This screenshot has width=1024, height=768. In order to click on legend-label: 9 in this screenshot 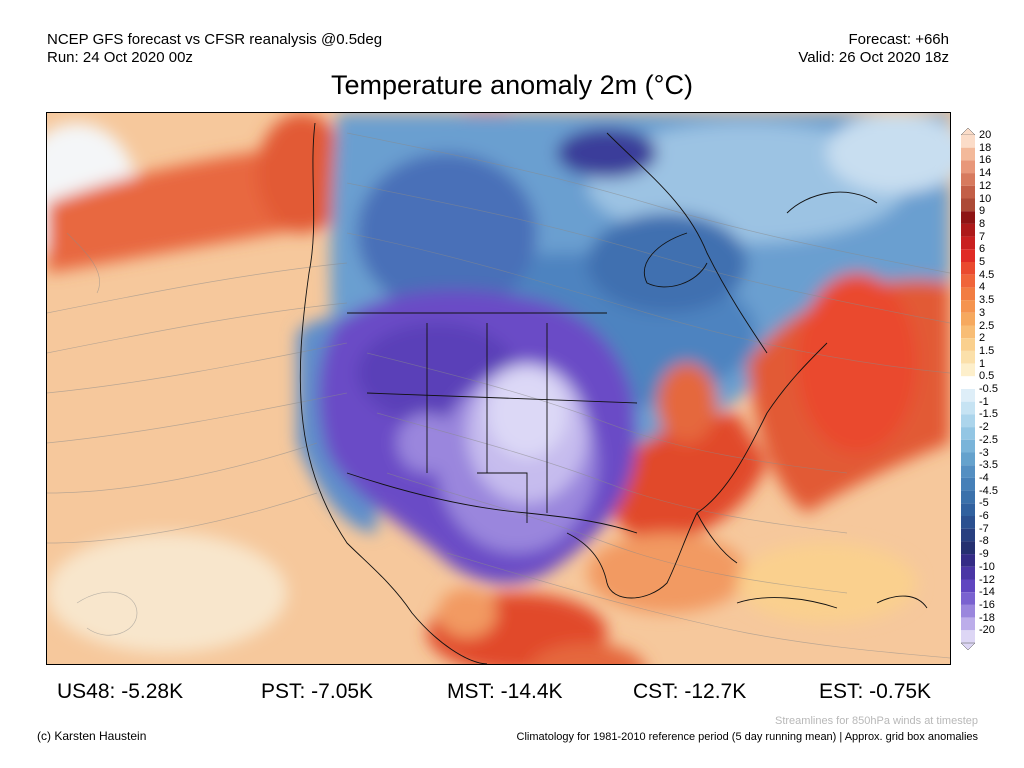, I will do `click(982, 211)`.